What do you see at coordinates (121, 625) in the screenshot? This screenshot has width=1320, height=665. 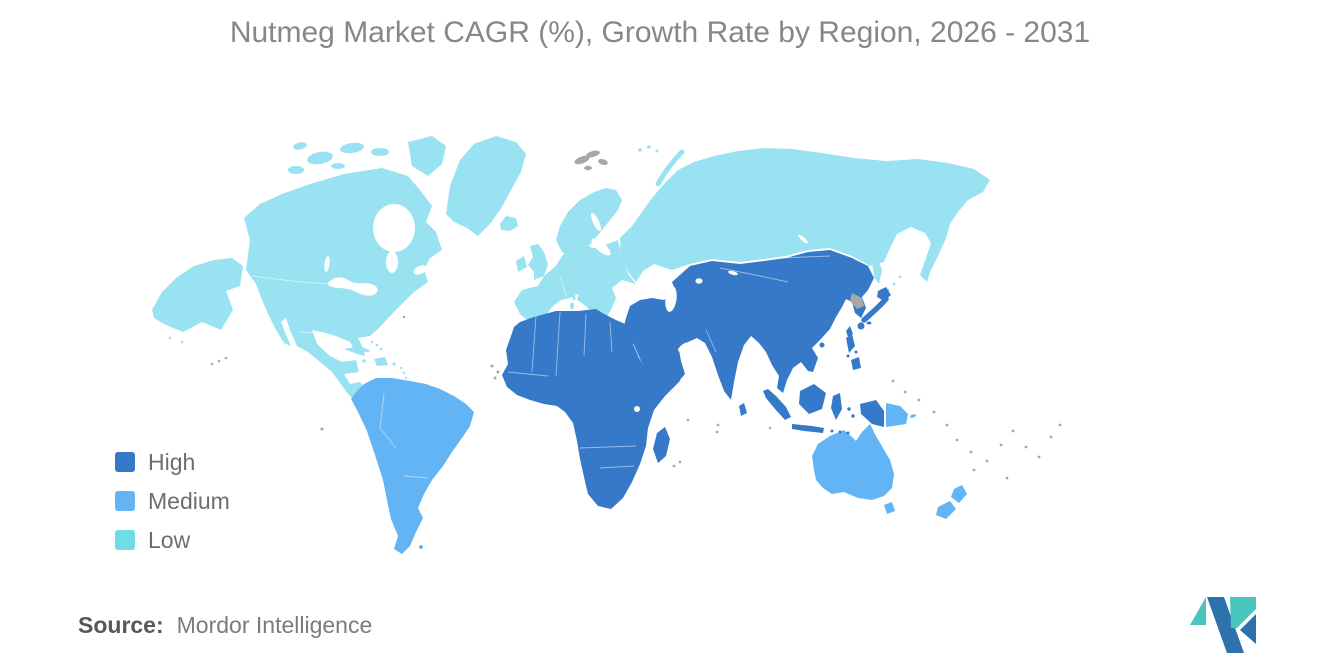 I see `source-label: Source:` at bounding box center [121, 625].